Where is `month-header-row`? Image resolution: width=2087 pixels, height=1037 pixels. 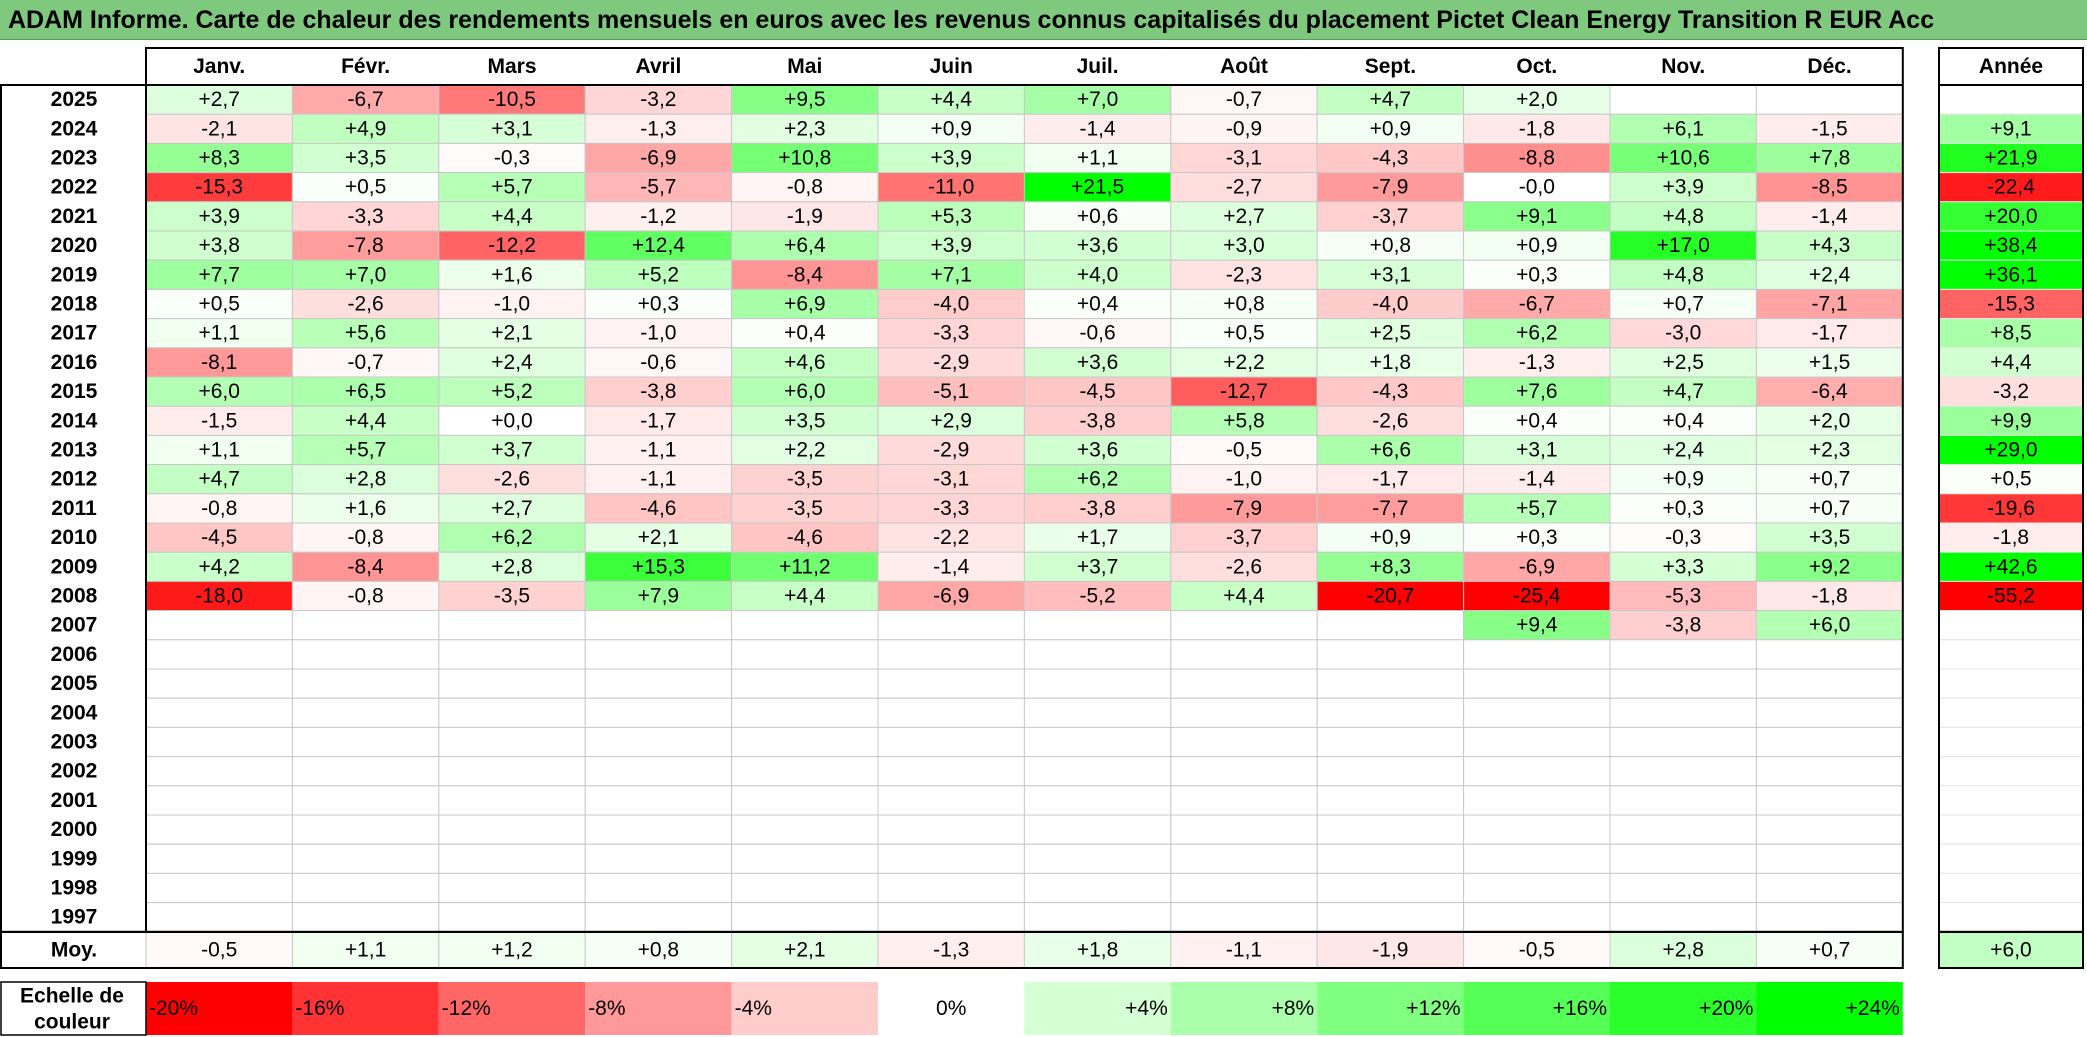 month-header-row is located at coordinates (1024, 66).